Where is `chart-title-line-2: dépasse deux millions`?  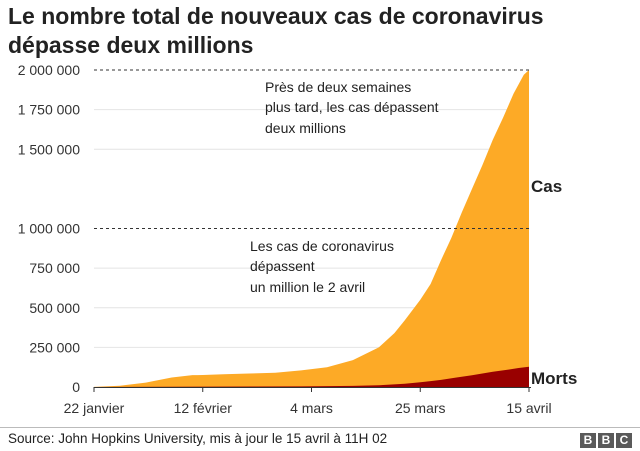 chart-title-line-2: dépasse deux millions is located at coordinates (131, 45).